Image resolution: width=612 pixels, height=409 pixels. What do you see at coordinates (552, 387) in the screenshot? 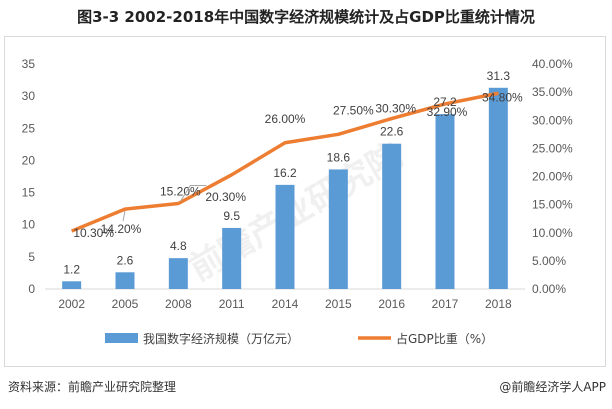
I see `credit-note: @前瞻经济学人APP` at bounding box center [552, 387].